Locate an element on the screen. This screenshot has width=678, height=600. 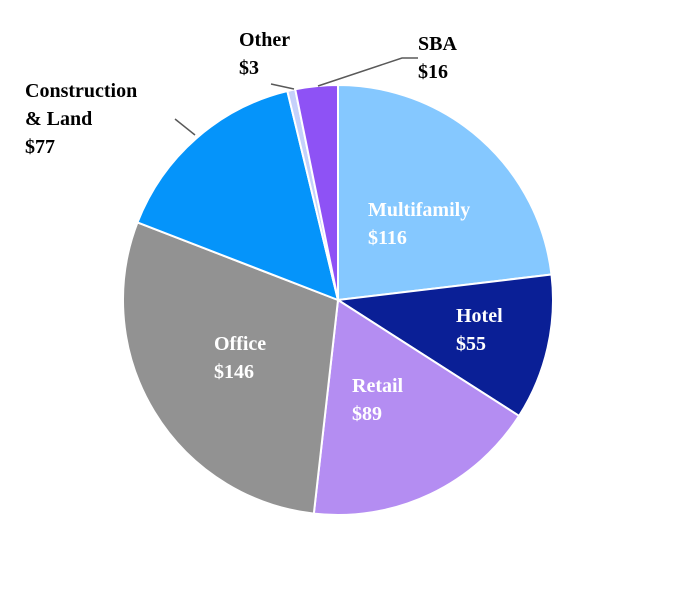
slice-name-construction-land: Construction is located at coordinates (81, 91).